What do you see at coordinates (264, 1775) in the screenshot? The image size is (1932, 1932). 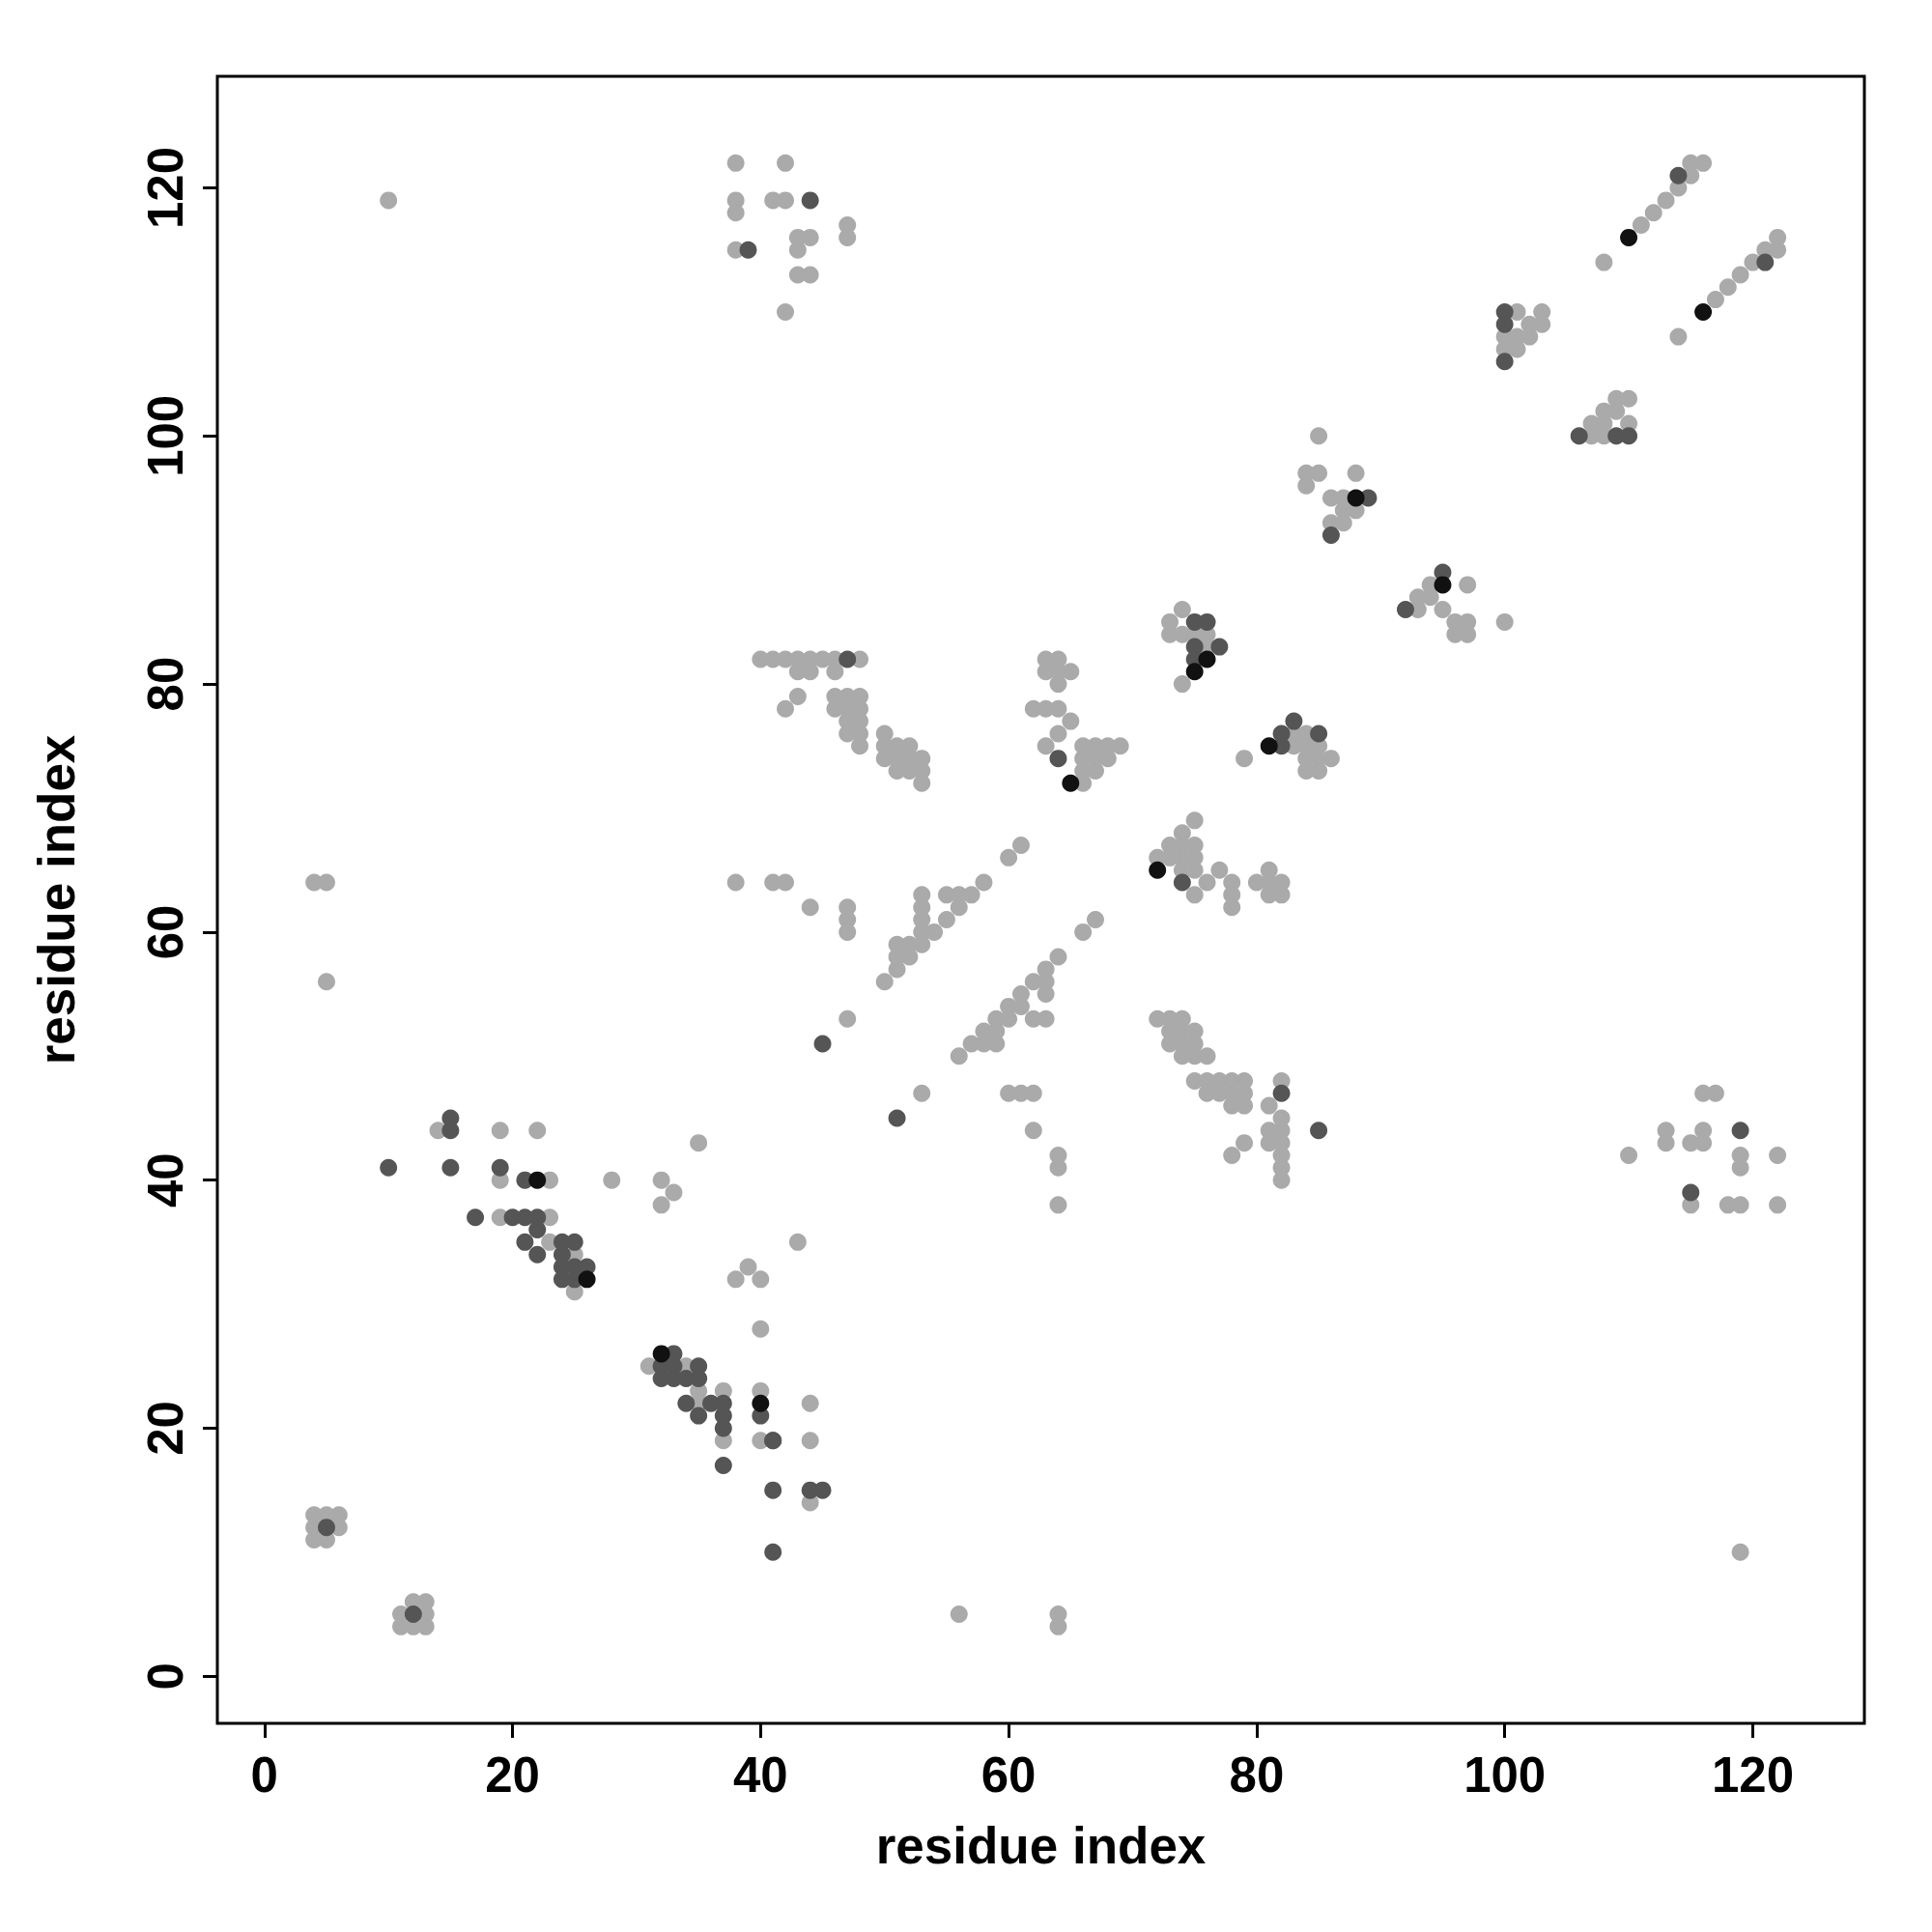 I see `x-tick-label: 0` at bounding box center [264, 1775].